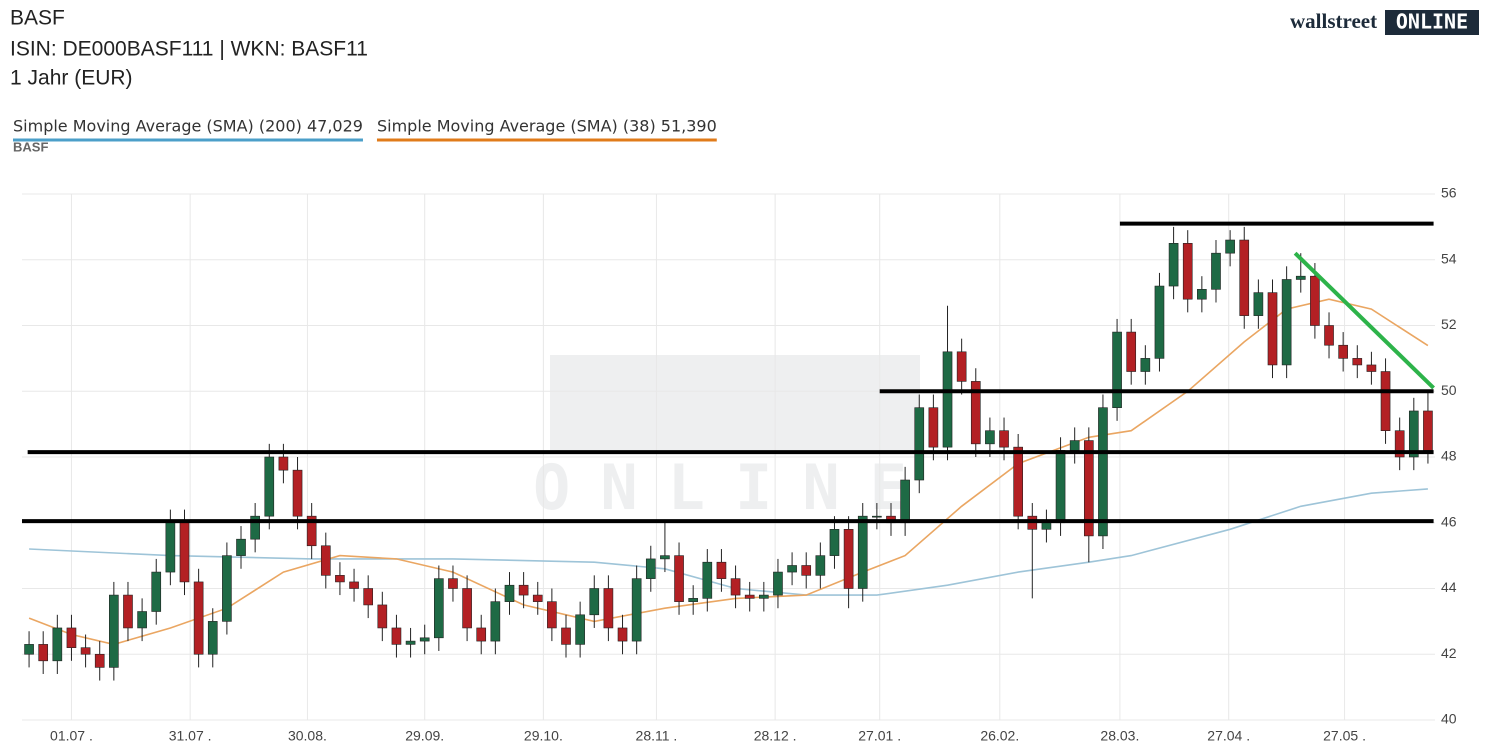  I want to click on watermark-text: ONLINE, so click(735, 487).